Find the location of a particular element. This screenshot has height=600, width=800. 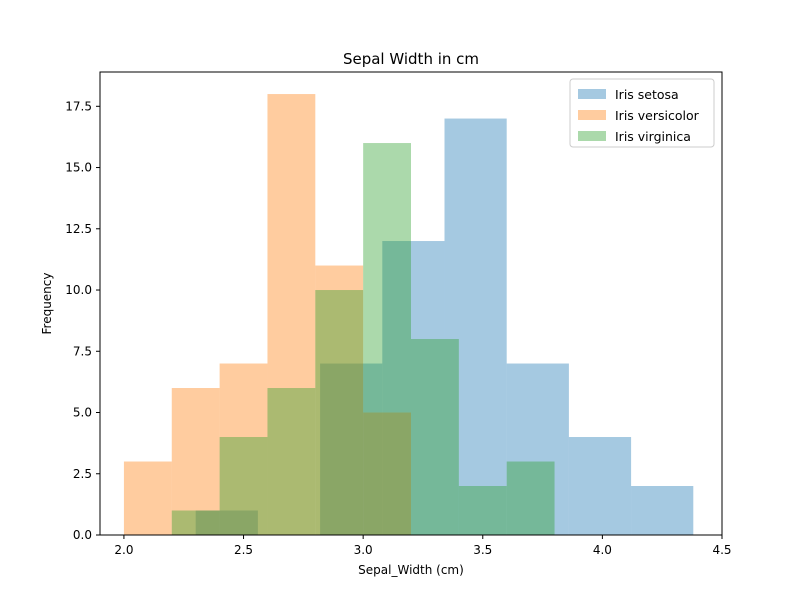

legend-label: Iris virginica is located at coordinates (653, 136).